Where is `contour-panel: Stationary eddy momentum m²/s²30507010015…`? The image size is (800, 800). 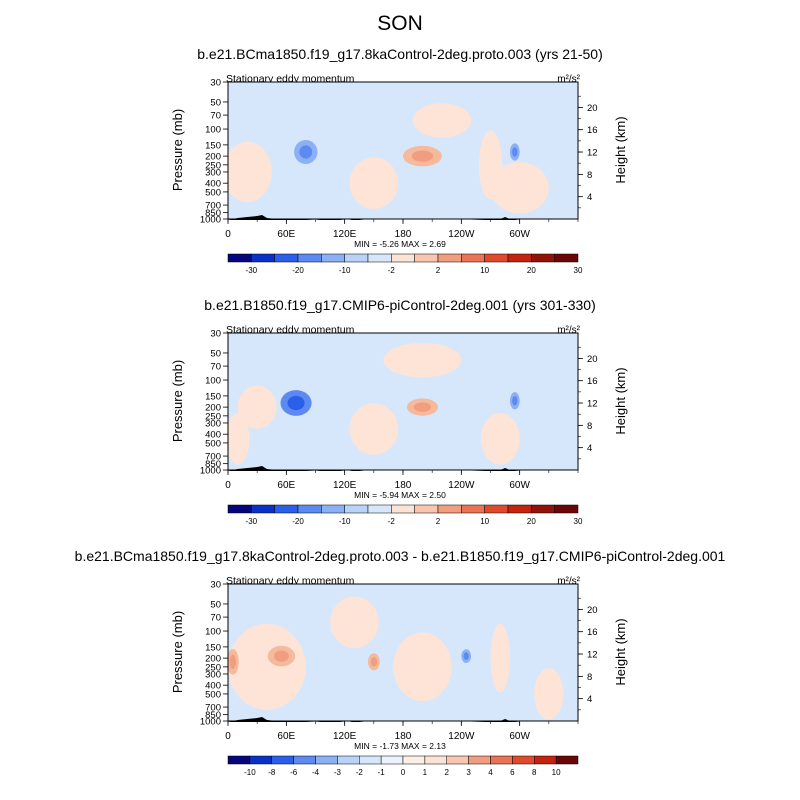
contour-panel: Stationary eddy momentum m²/s²30507010015… is located at coordinates (399, 174).